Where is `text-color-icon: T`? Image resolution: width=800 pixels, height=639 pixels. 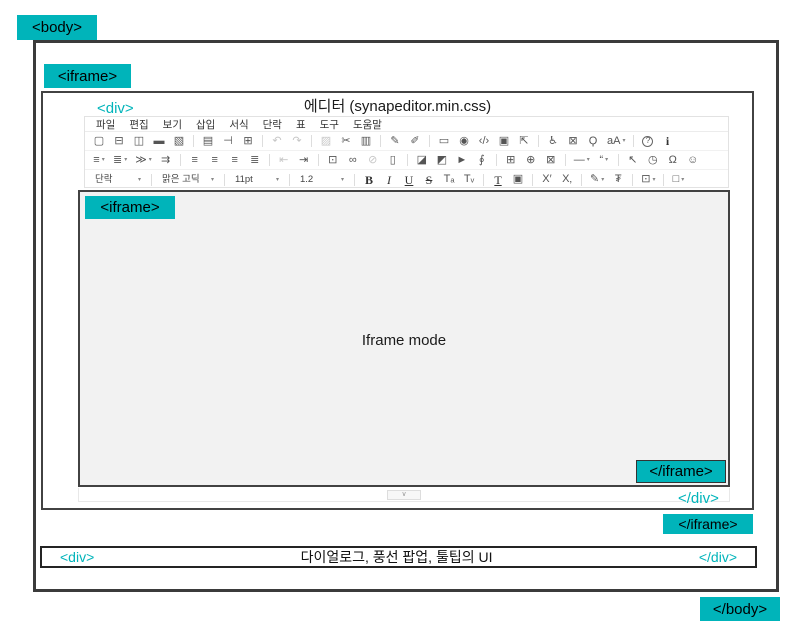
text-color-icon: T is located at coordinates (498, 179).